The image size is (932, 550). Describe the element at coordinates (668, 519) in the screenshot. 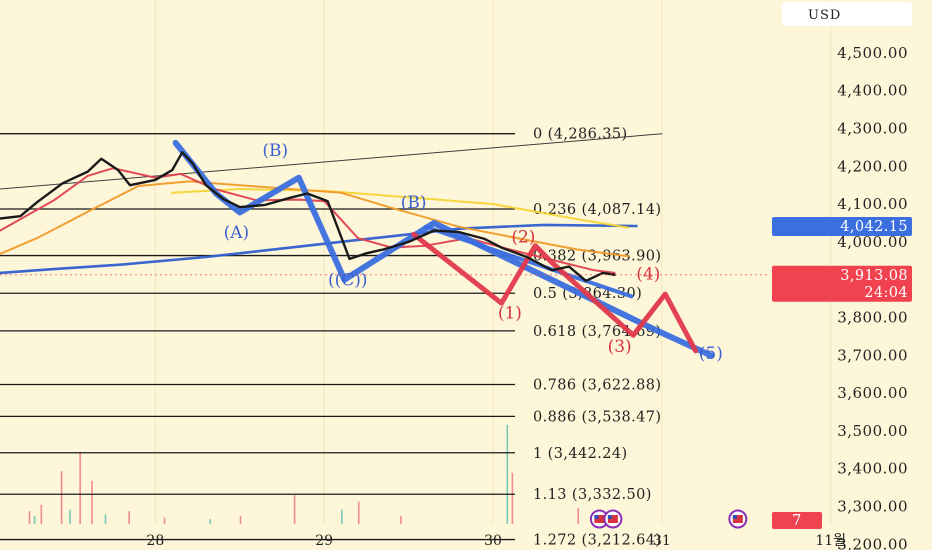

I see `event-icons` at that location.